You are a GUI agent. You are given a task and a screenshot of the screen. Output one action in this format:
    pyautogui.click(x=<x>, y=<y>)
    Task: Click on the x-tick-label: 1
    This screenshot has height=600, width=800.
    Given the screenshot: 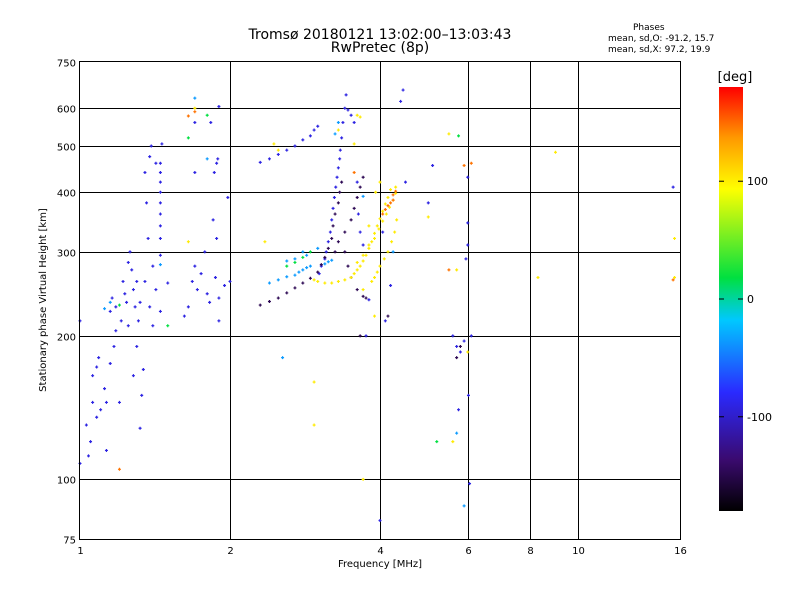 What is the action you would take?
    pyautogui.click(x=80, y=551)
    